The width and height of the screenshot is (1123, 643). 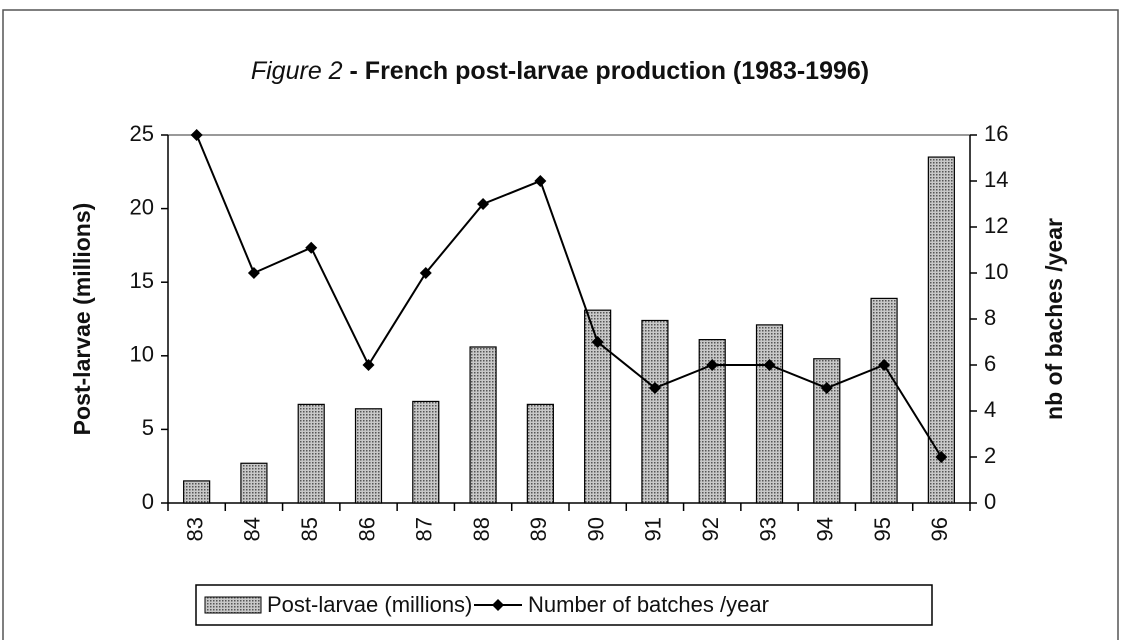 What do you see at coordinates (990, 363) in the screenshot?
I see `y2-tick-label: 6` at bounding box center [990, 363].